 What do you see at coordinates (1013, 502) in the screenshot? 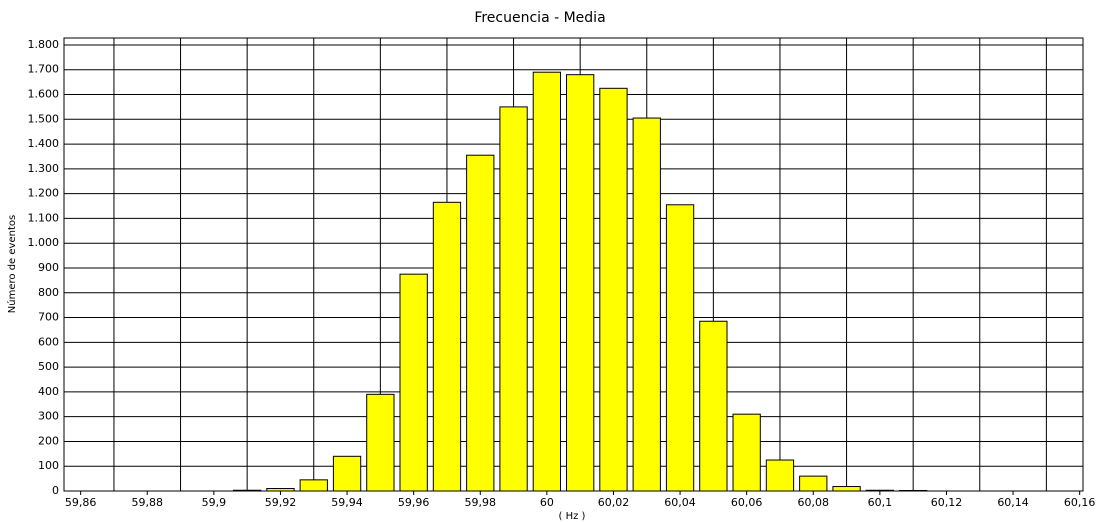
I see `x-tick-label: 60,14` at bounding box center [1013, 502].